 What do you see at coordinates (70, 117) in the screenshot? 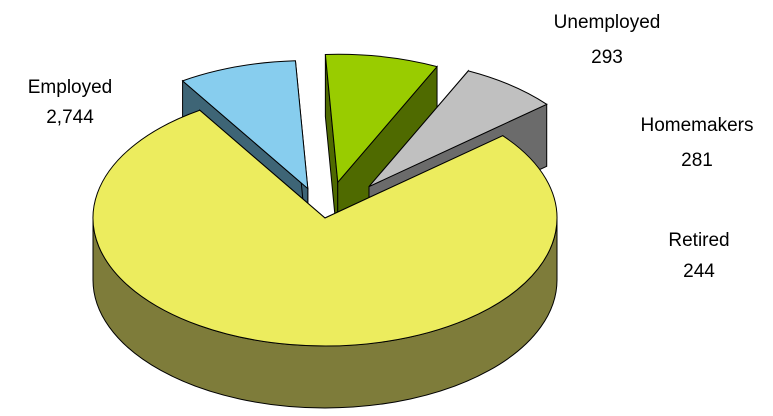
I see `label-value-employed: 2,744` at bounding box center [70, 117].